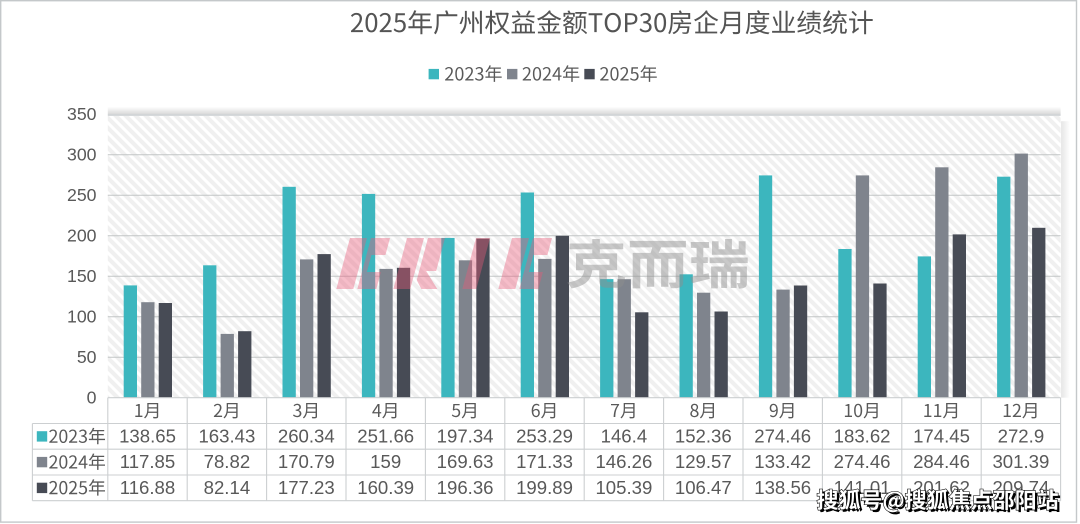  What do you see at coordinates (227, 487) in the screenshot?
I see `svg-text: 82.14` at bounding box center [227, 487].